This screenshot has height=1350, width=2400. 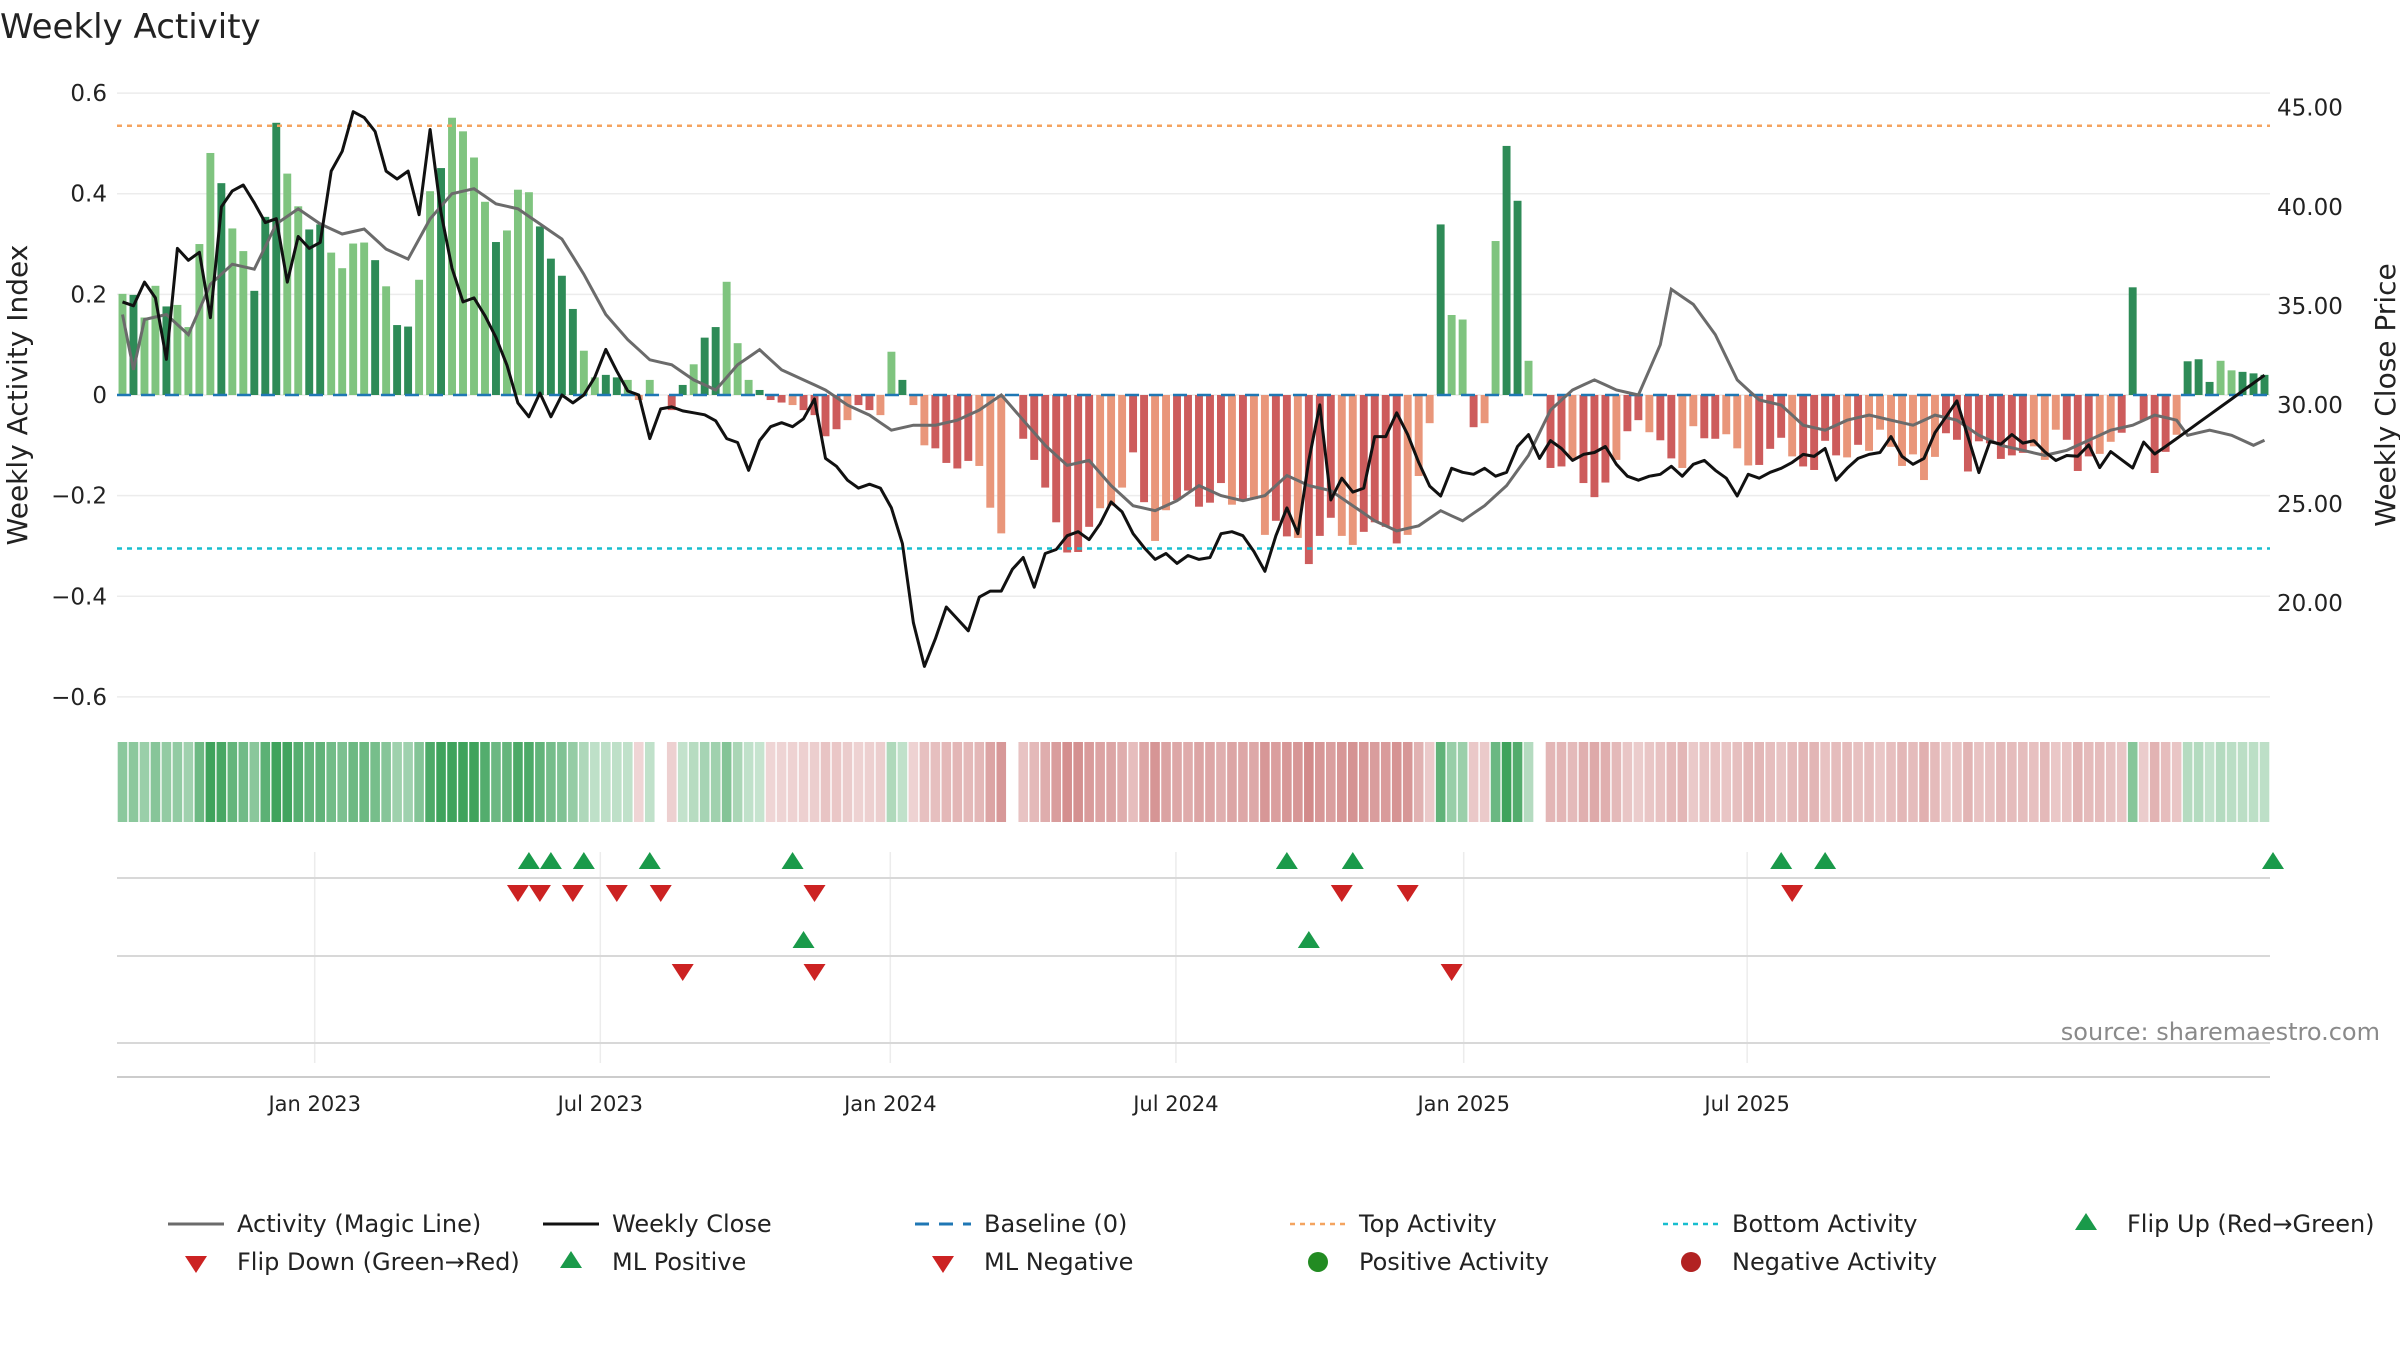 What do you see at coordinates (2225, 1224) in the screenshot?
I see `legend-item: Flip Up (Red→Green)` at bounding box center [2225, 1224].